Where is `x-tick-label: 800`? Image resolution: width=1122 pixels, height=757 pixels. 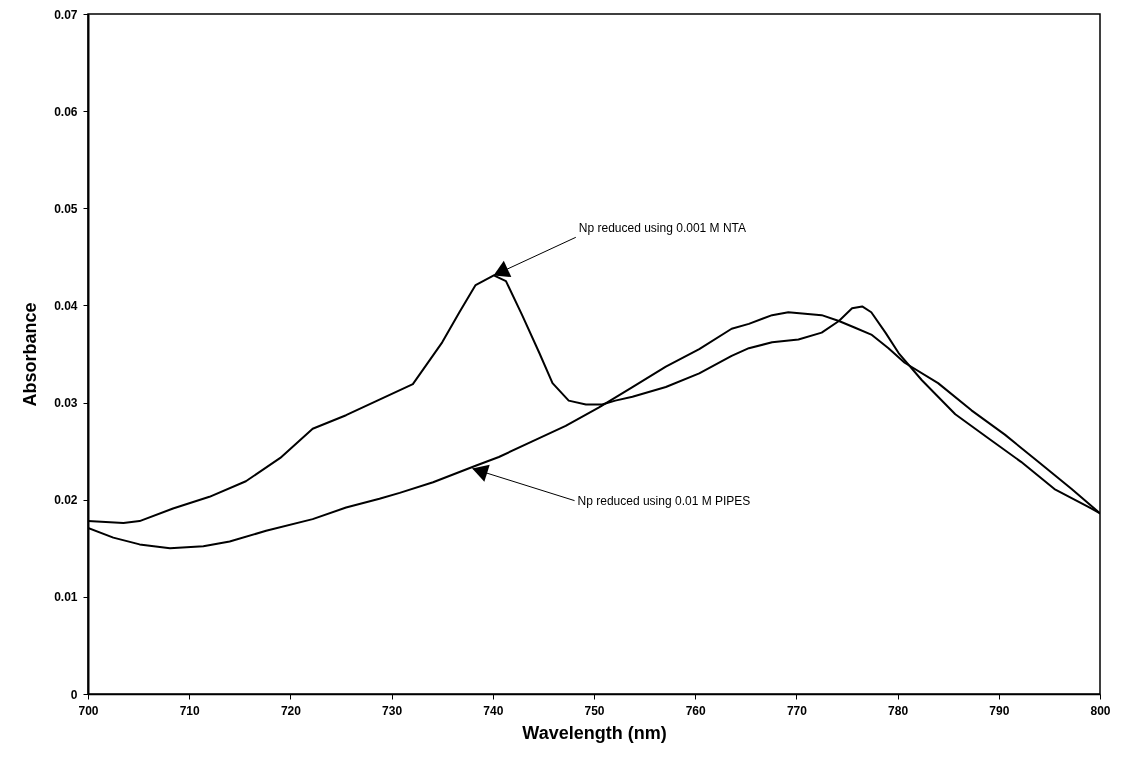
x-tick-label: 800 is located at coordinates (1100, 710).